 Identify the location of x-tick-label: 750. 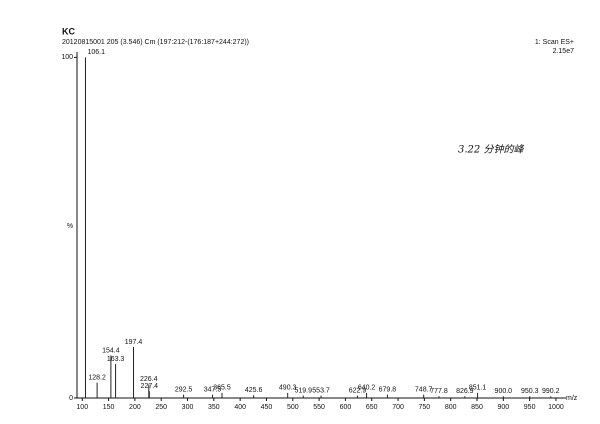
(425, 407).